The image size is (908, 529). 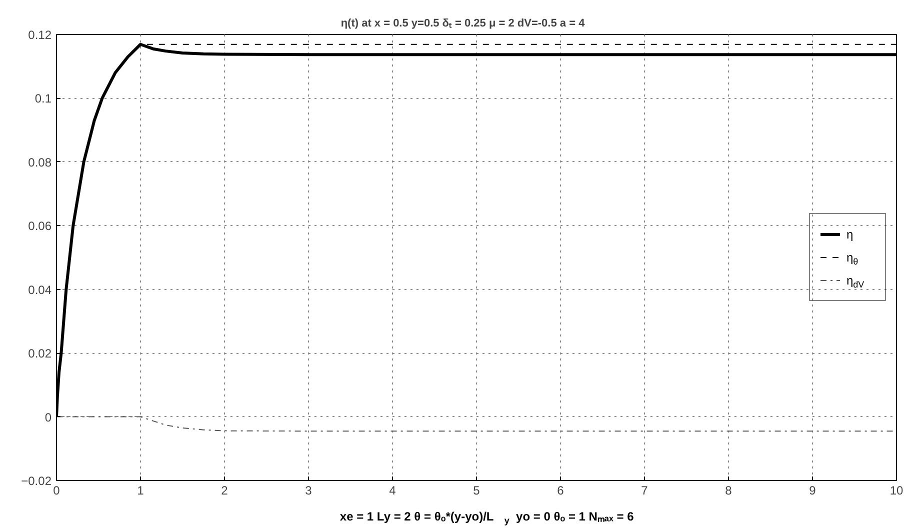 What do you see at coordinates (560, 491) in the screenshot?
I see `x-tick-label: 6` at bounding box center [560, 491].